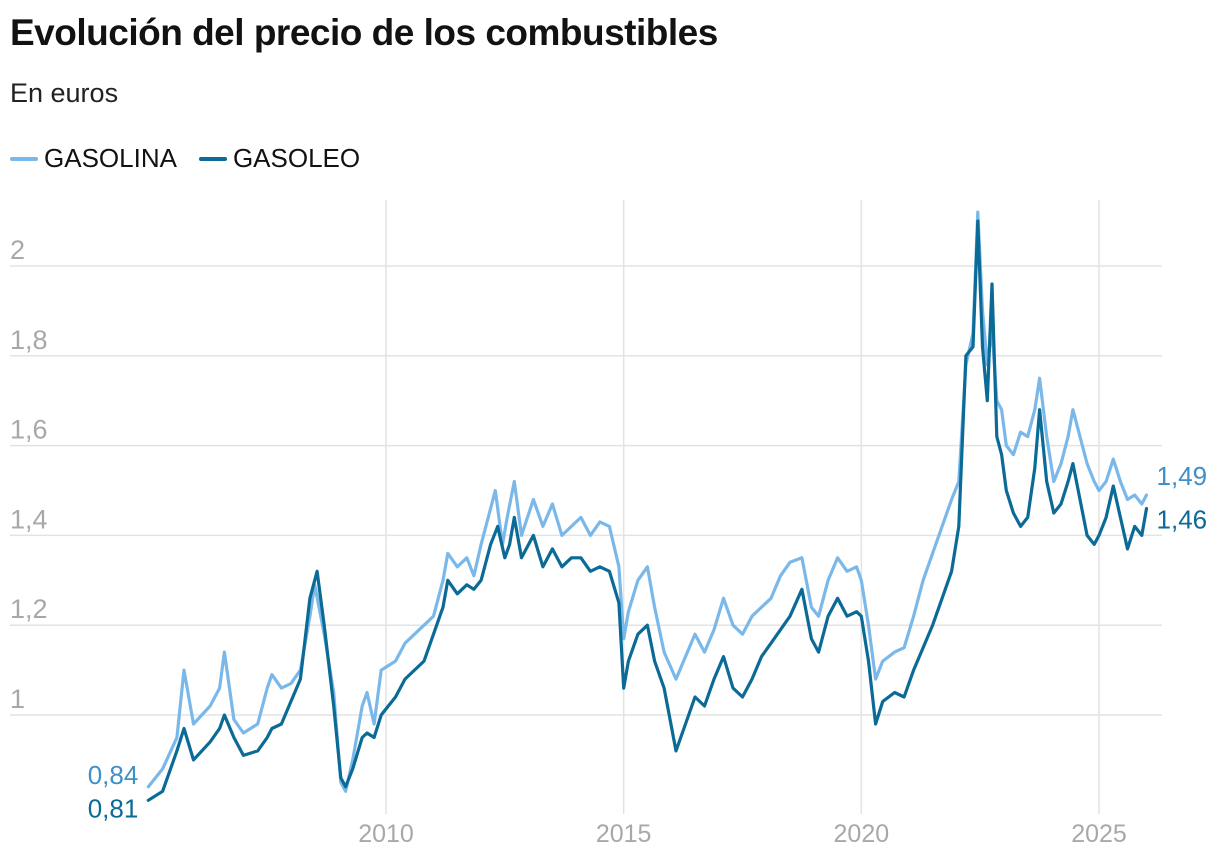  What do you see at coordinates (29, 519) in the screenshot?
I see `y-tick-label: 1,4` at bounding box center [29, 519].